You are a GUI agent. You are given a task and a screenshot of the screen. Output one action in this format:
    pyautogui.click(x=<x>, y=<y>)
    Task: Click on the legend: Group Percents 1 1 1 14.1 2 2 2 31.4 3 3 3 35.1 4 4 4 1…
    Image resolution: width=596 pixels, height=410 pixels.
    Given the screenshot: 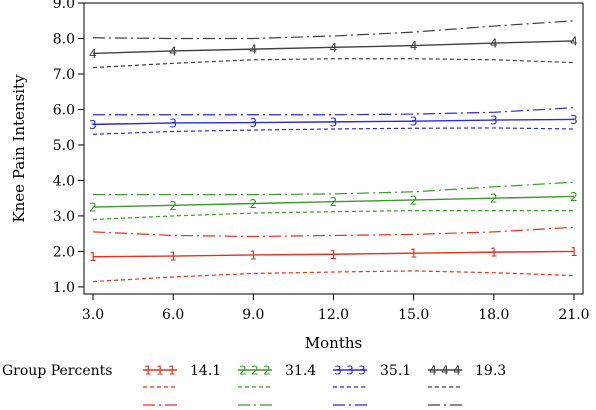 What is the action you would take?
    pyautogui.click(x=254, y=384)
    